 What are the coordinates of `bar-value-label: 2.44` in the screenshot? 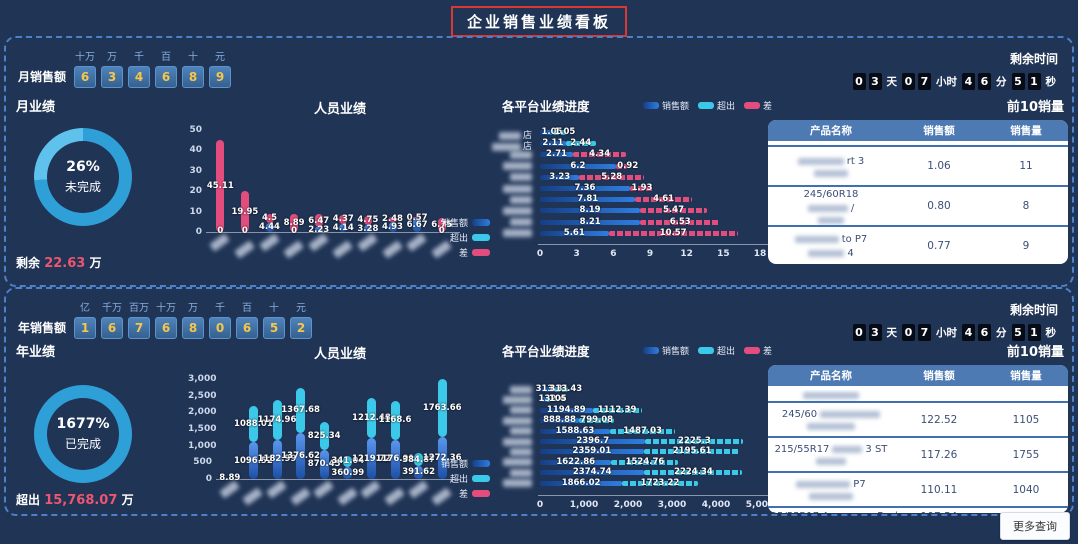 It's located at (581, 143).